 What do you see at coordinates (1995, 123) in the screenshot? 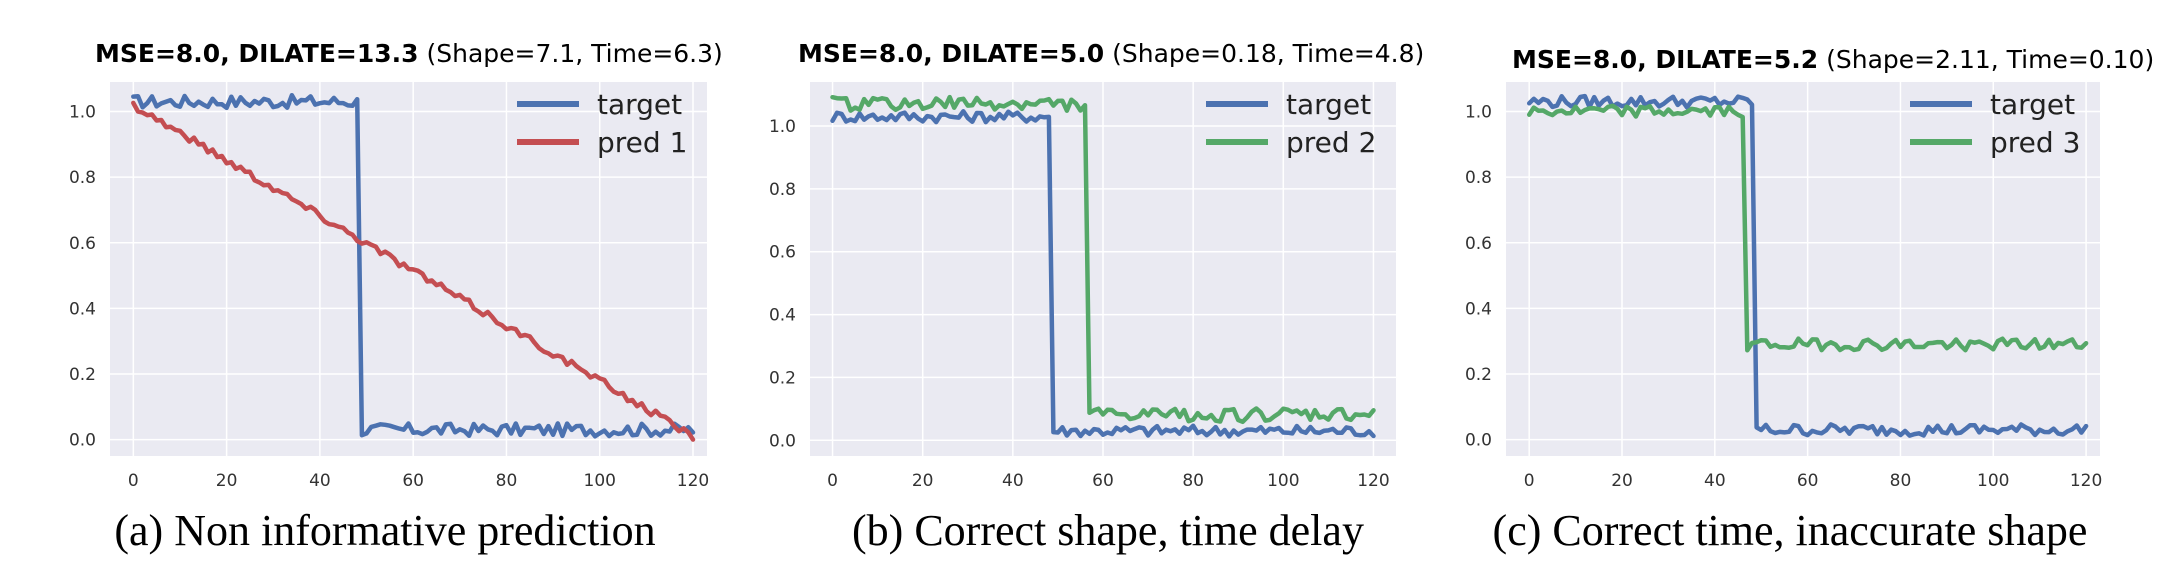
I see `legend: target pred 3` at bounding box center [1995, 123].